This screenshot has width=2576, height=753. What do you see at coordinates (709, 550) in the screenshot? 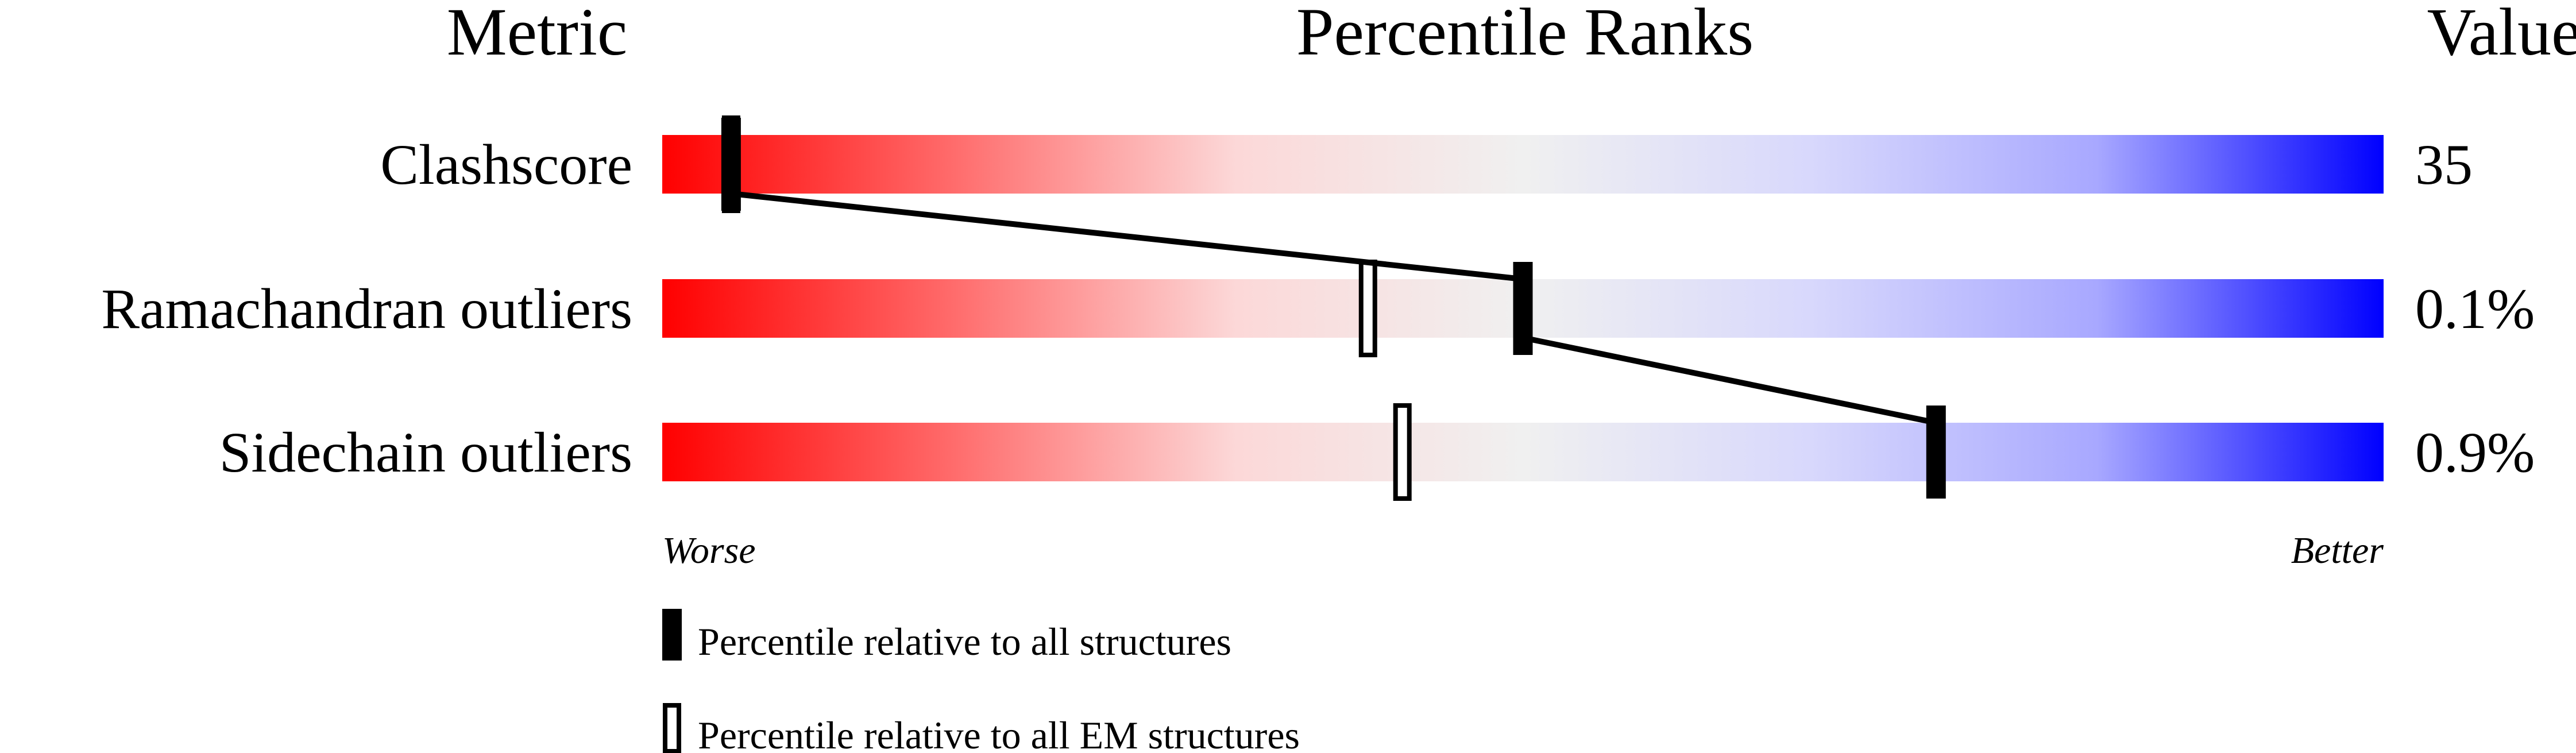
I see `axis-worse-label: Worse` at bounding box center [709, 550].